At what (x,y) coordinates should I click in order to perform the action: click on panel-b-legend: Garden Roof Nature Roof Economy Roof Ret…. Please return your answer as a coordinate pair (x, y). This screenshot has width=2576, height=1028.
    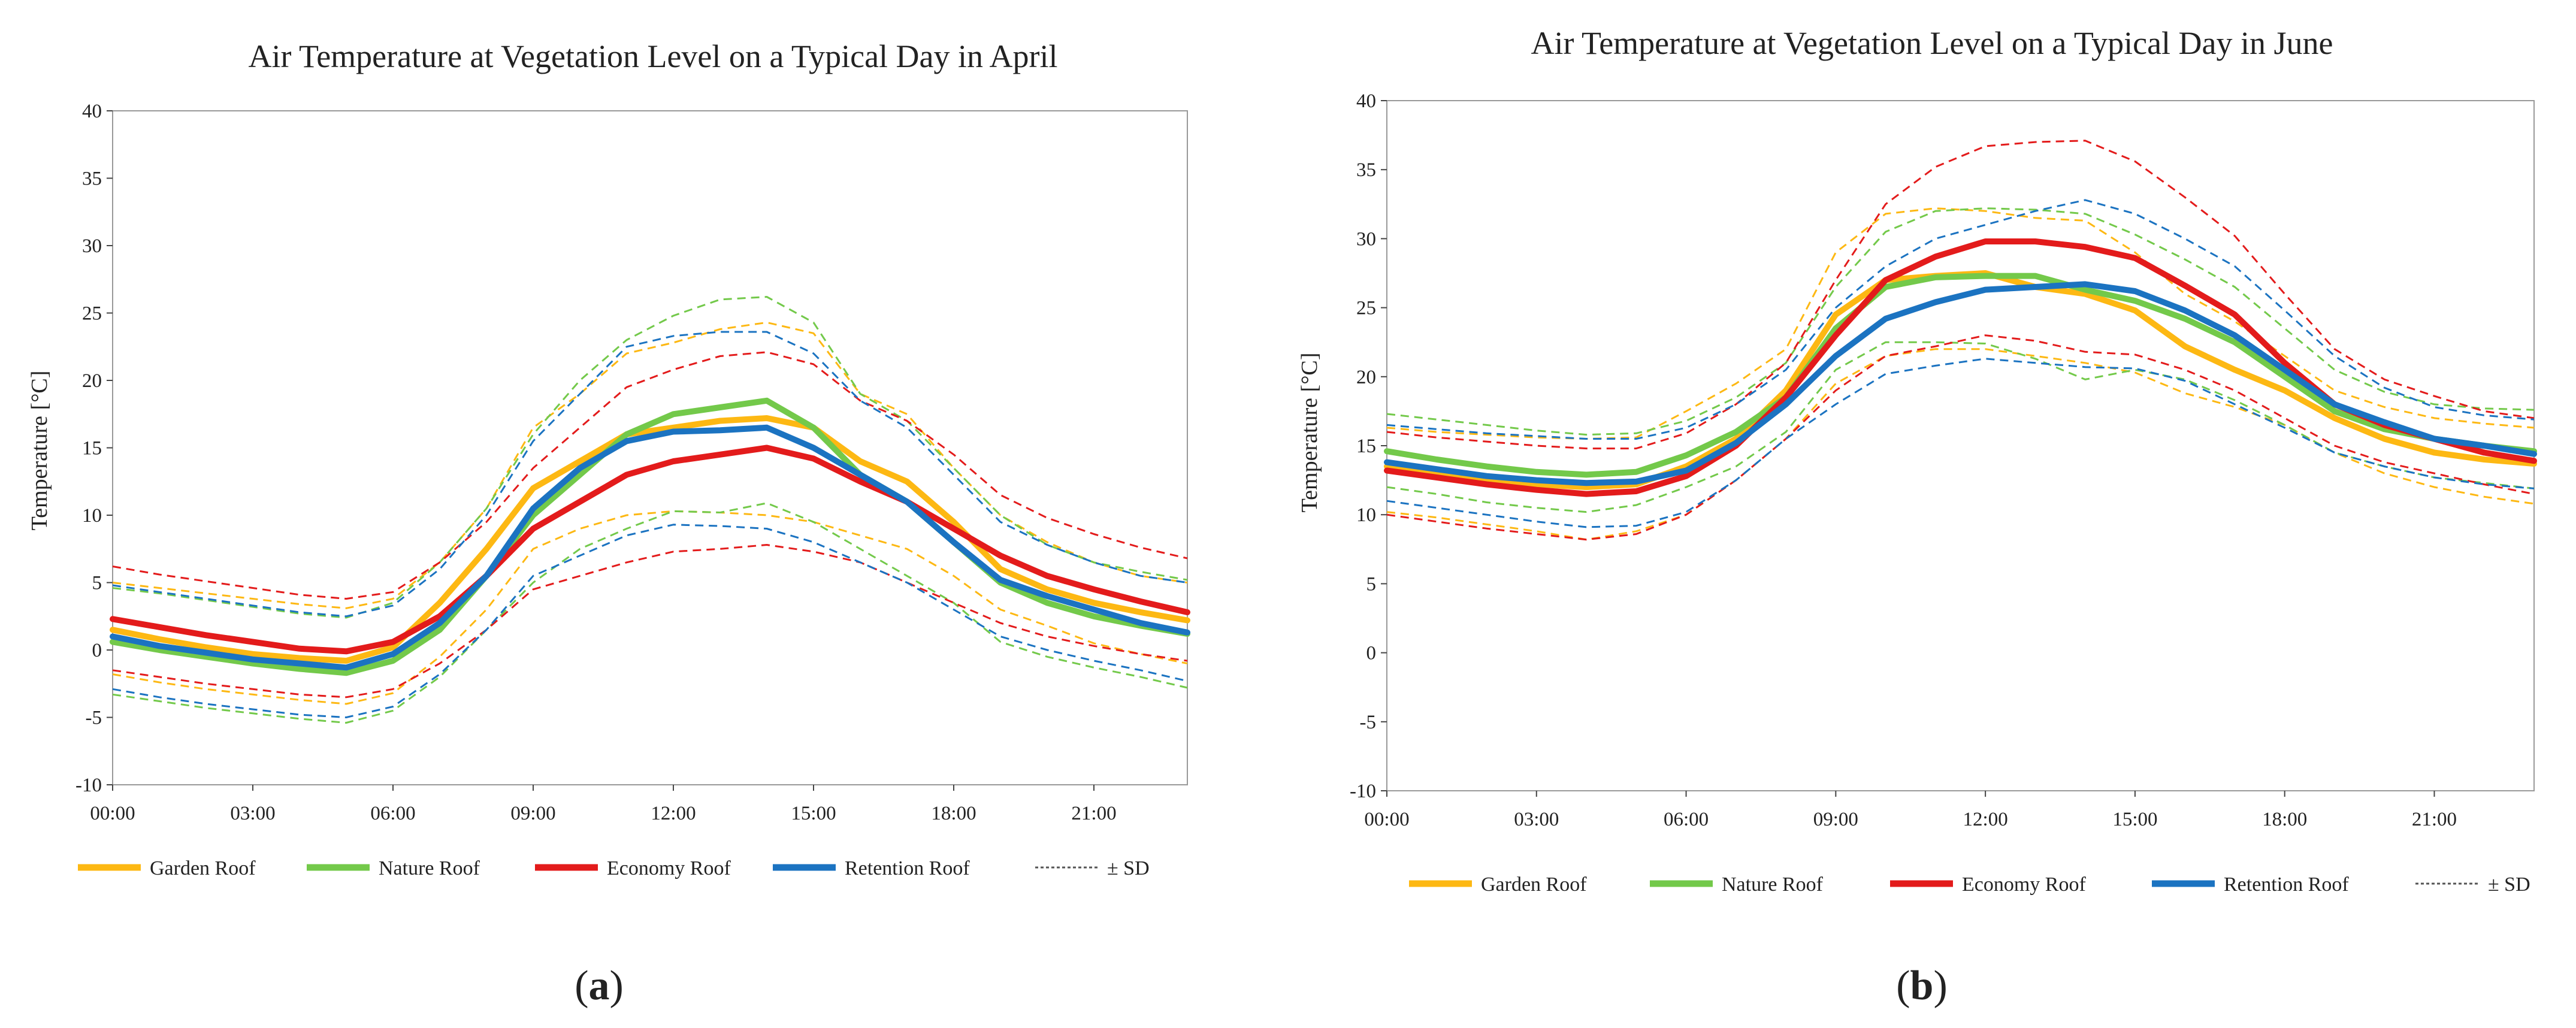
    Looking at the image, I should click on (1969, 884).